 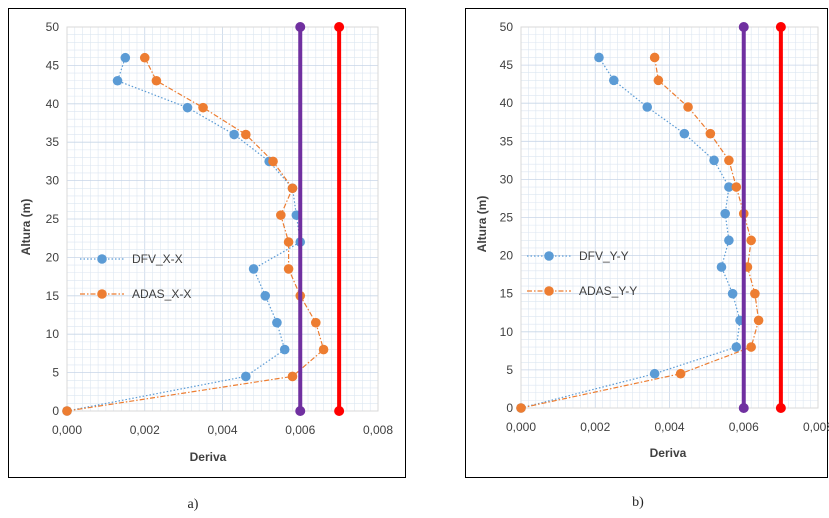 What do you see at coordinates (135, 276) in the screenshot?
I see `legend: DFV_X-X ADAS_X-X` at bounding box center [135, 276].